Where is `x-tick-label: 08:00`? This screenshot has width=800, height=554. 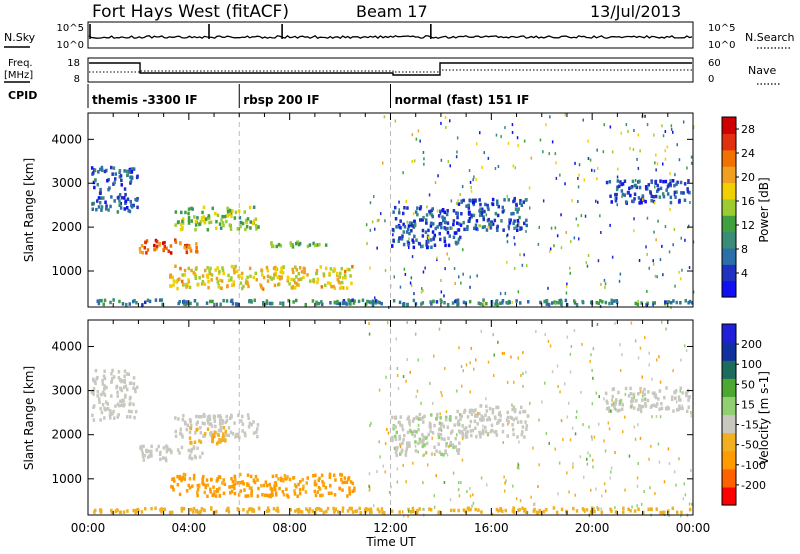 x-tick-label: 08:00 is located at coordinates (289, 528).